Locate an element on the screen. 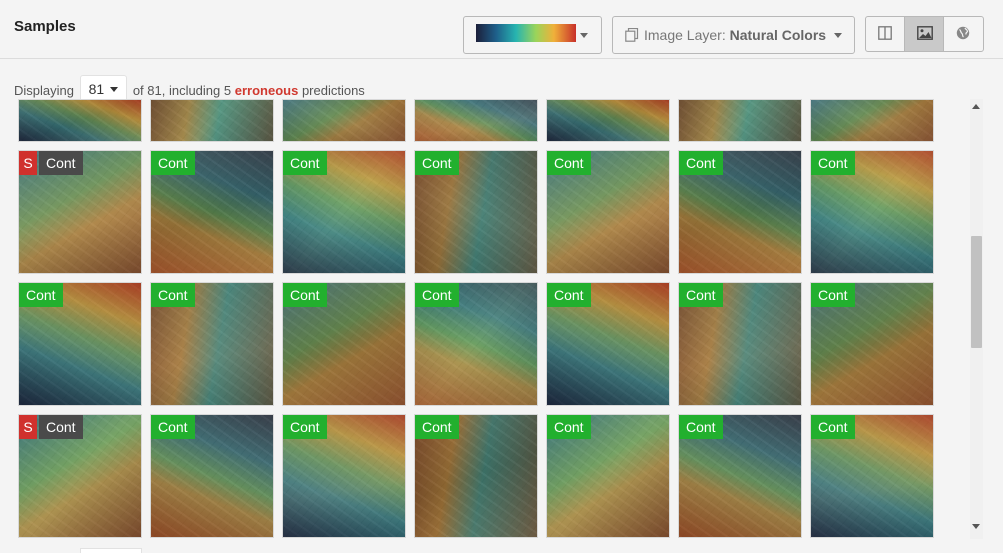 The width and height of the screenshot is (1003, 553). scrollbar-thumb is located at coordinates (976, 292).